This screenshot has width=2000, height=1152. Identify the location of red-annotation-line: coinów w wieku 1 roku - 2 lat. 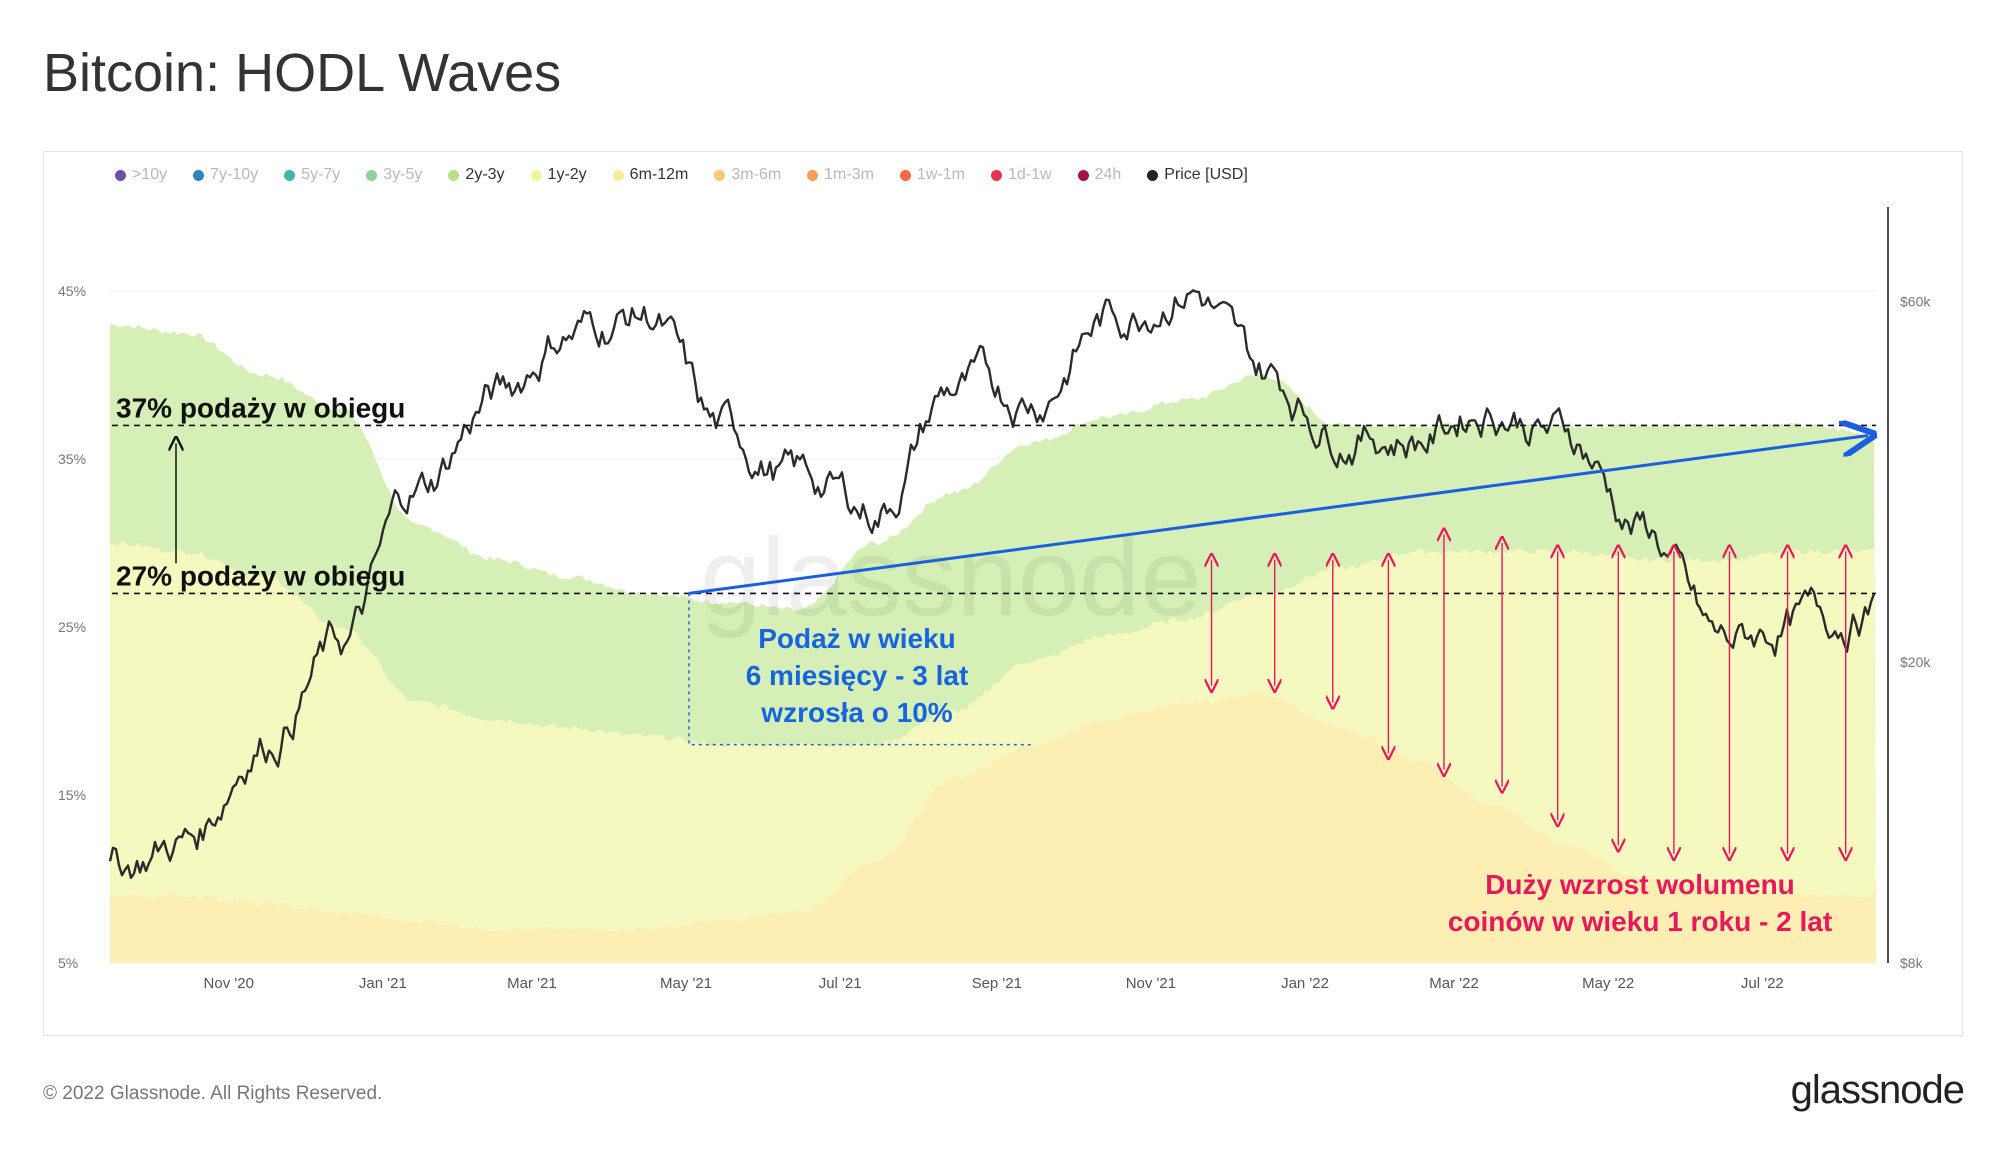
(1640, 921).